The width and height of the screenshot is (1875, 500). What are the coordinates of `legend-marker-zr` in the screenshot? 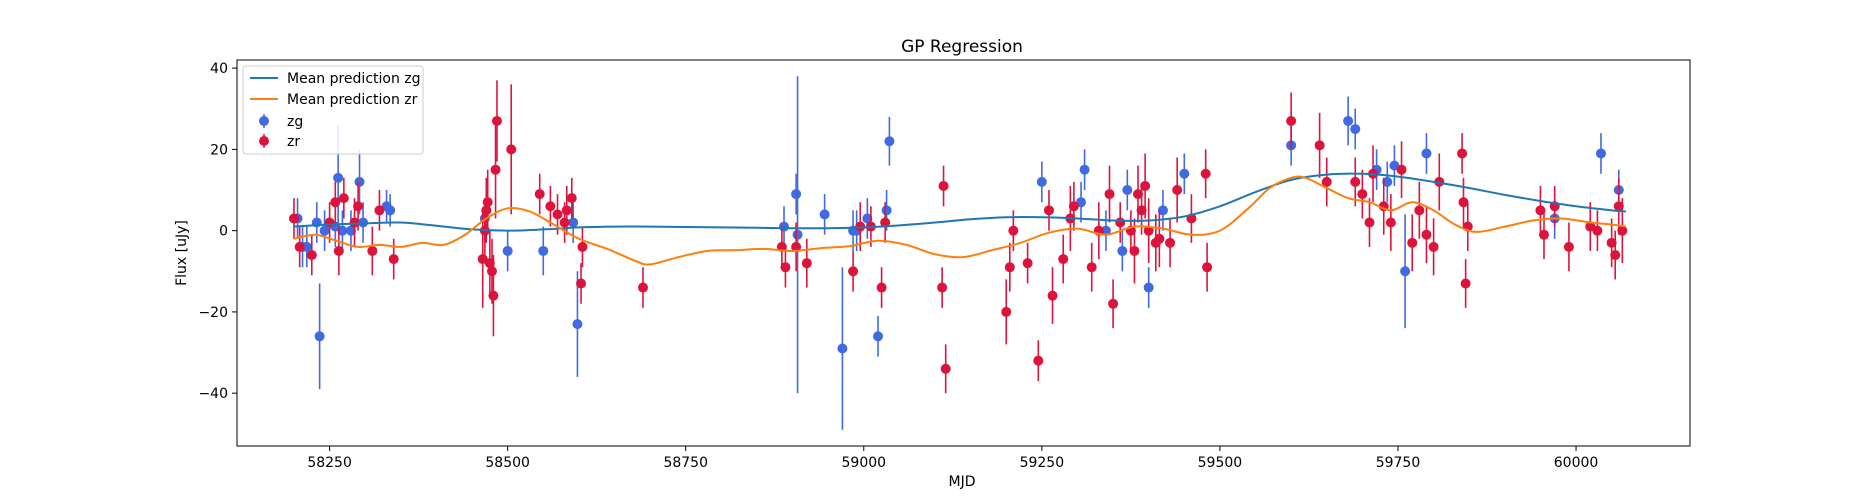 It's located at (264, 141).